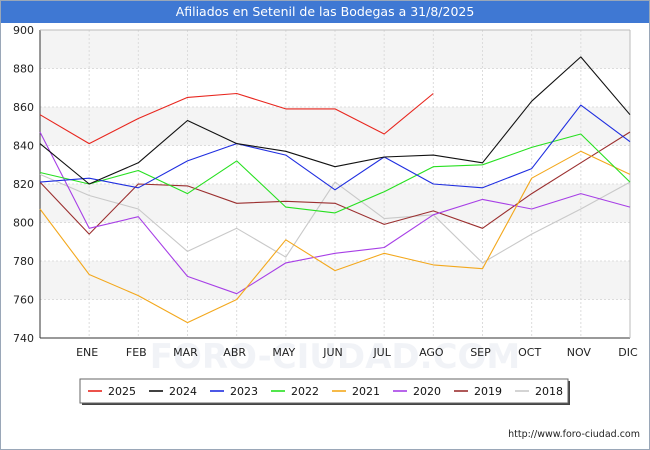 The height and width of the screenshot is (450, 650). What do you see at coordinates (305, 391) in the screenshot?
I see `legend-label-2022: 2022` at bounding box center [305, 391].